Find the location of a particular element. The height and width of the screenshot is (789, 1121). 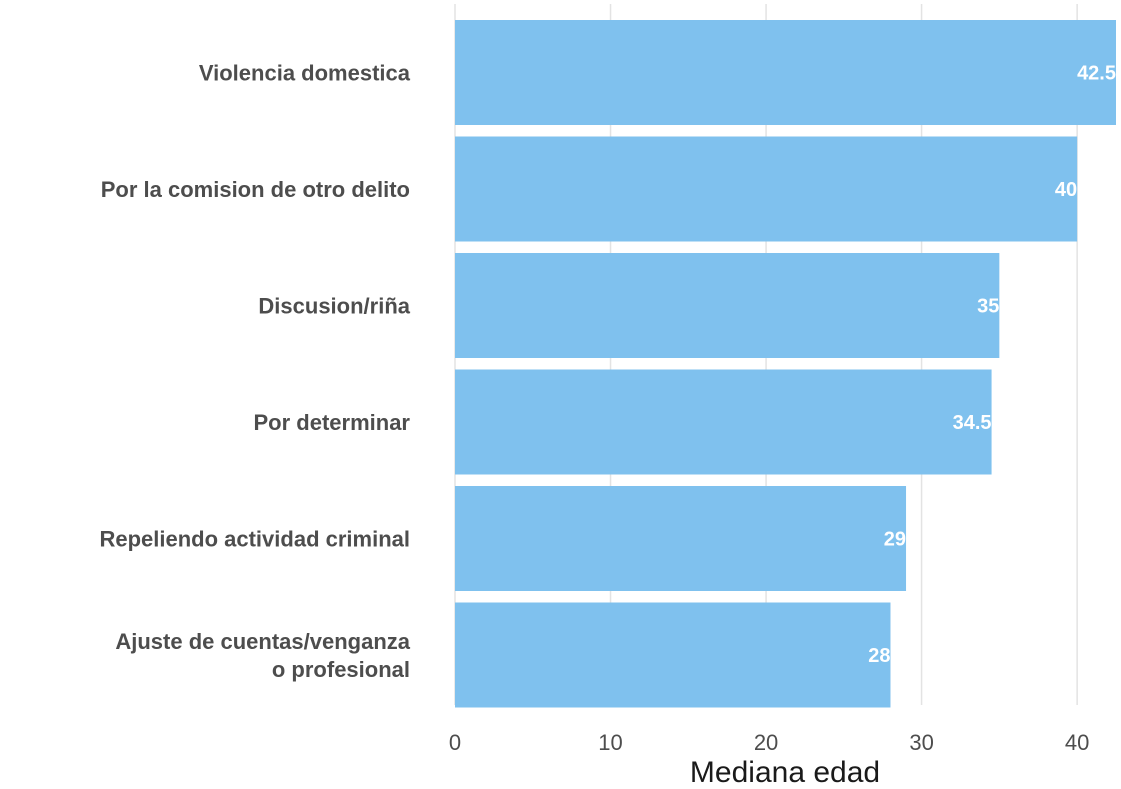

category-label: Por la comision de otro delito is located at coordinates (255, 189).